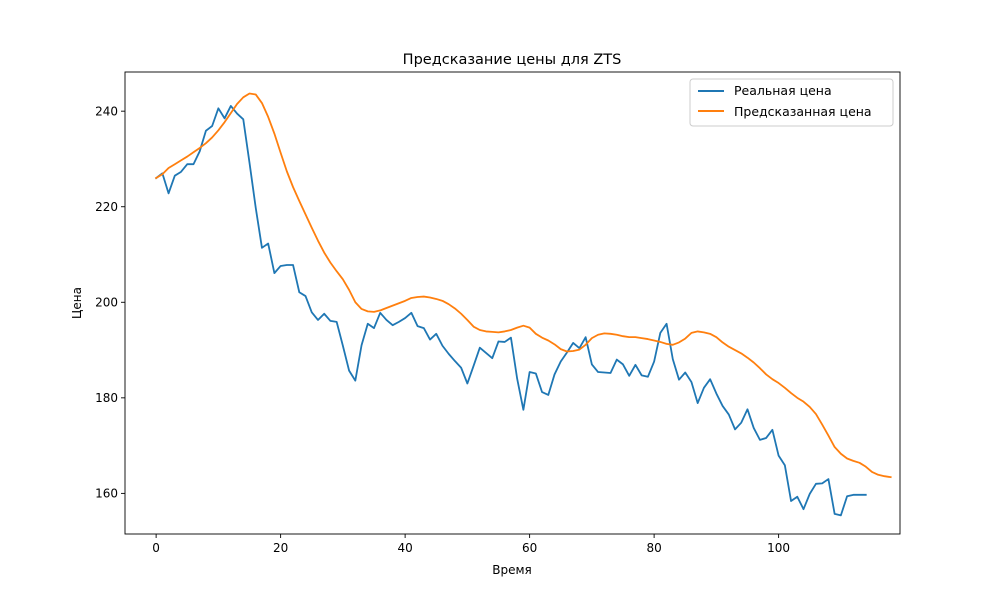  What do you see at coordinates (783, 90) in the screenshot?
I see `legend-label-real: Реальная цена` at bounding box center [783, 90].